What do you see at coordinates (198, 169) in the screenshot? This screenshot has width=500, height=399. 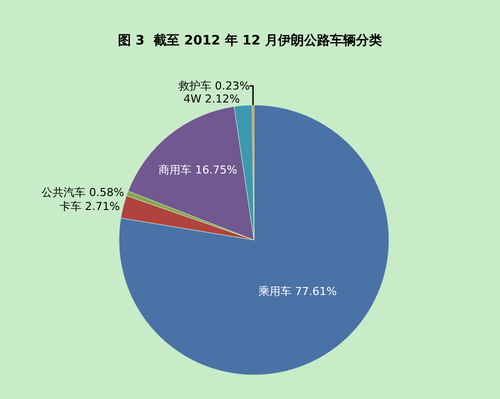 I see `slice-label: 商用车 16.75%` at bounding box center [198, 169].